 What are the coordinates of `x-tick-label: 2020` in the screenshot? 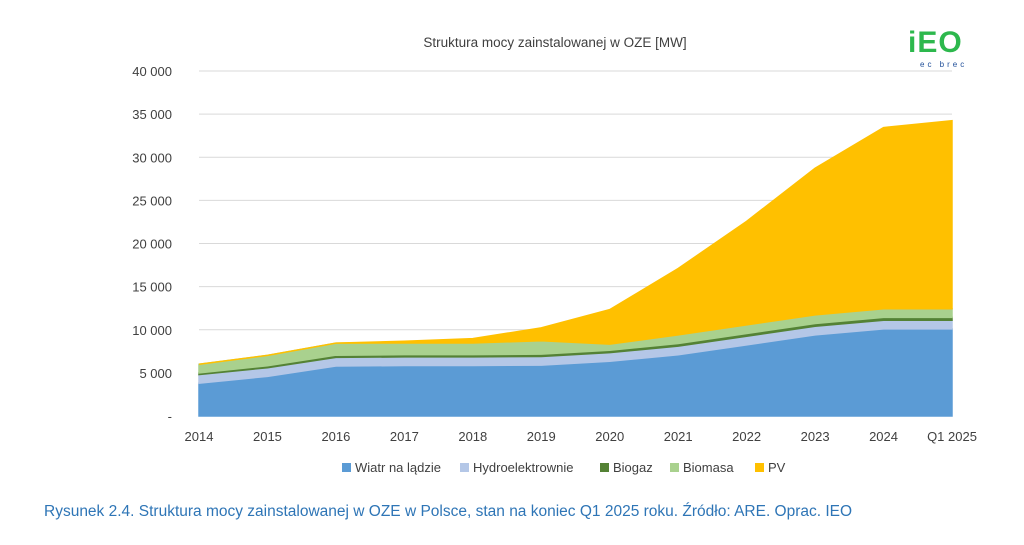 It's located at (609, 436).